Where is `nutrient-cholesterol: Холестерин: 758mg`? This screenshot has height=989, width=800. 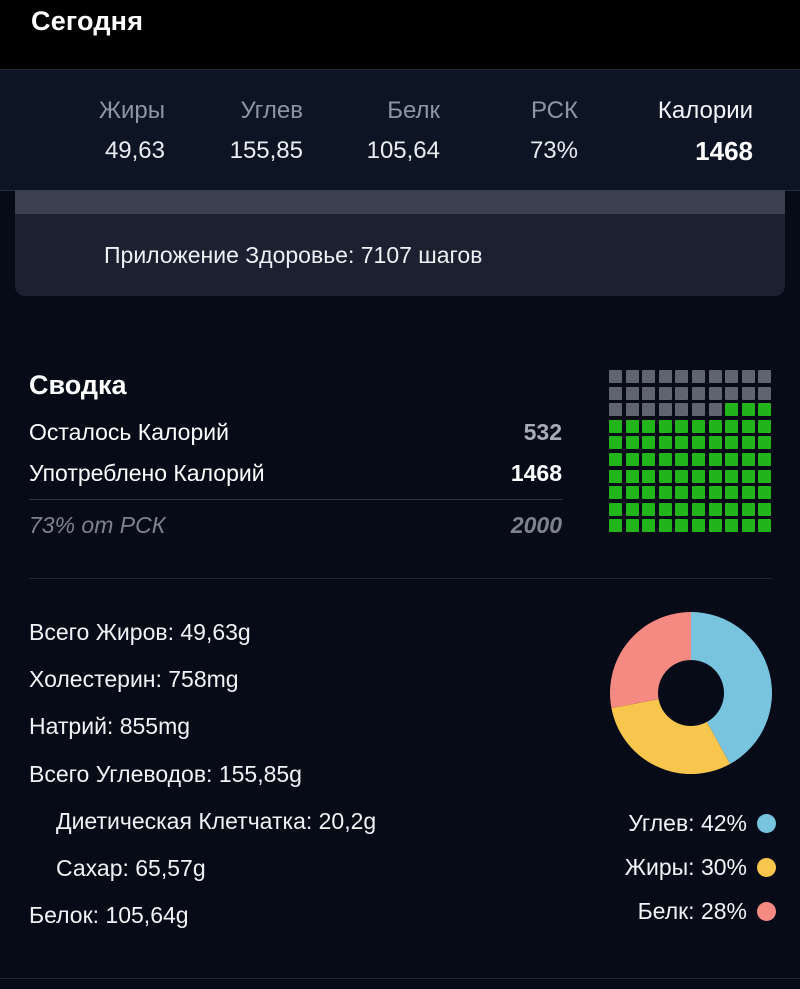
nutrient-cholesterol: Холестерин: 758mg is located at coordinates (134, 679).